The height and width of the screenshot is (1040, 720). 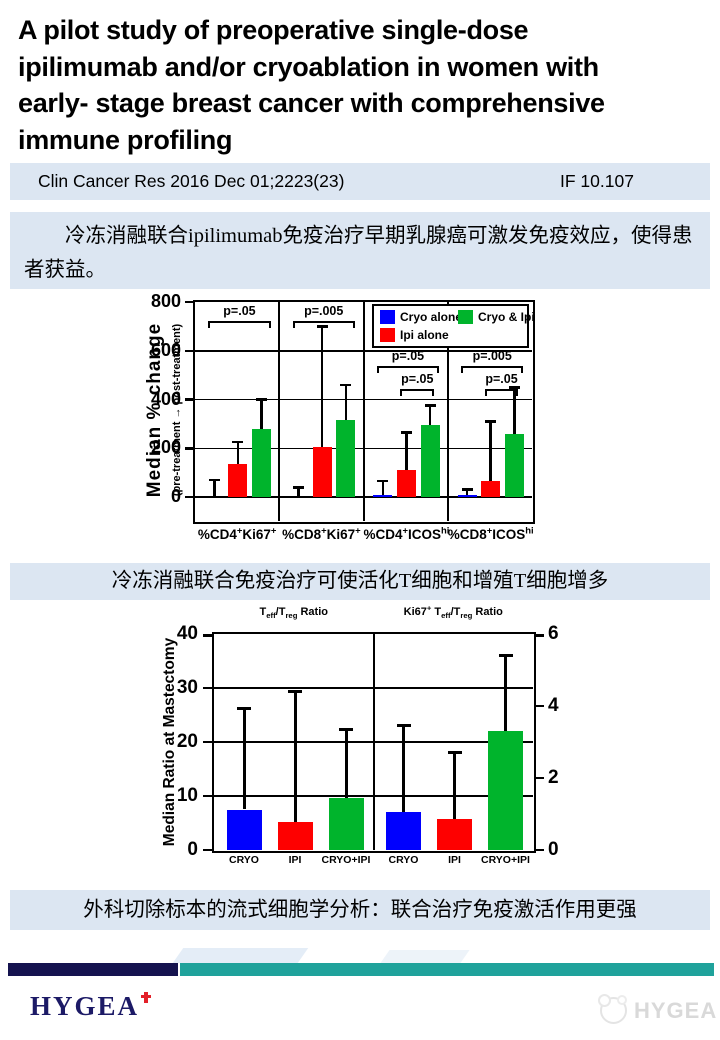 What do you see at coordinates (506, 317) in the screenshot?
I see `legend-label: Cryo & Ipi` at bounding box center [506, 317].